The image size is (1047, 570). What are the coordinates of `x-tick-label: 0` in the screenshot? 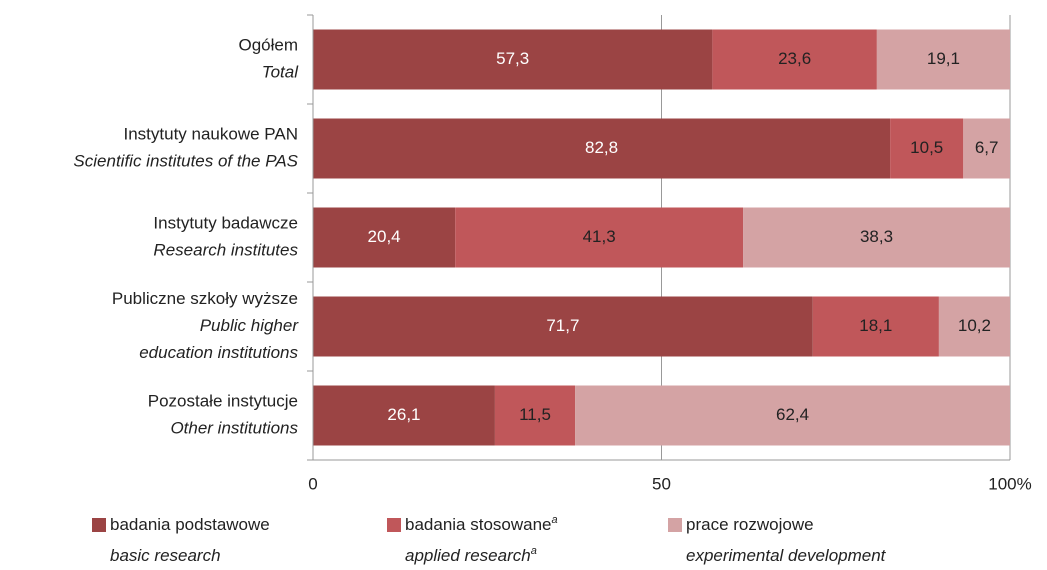 It's located at (312, 483).